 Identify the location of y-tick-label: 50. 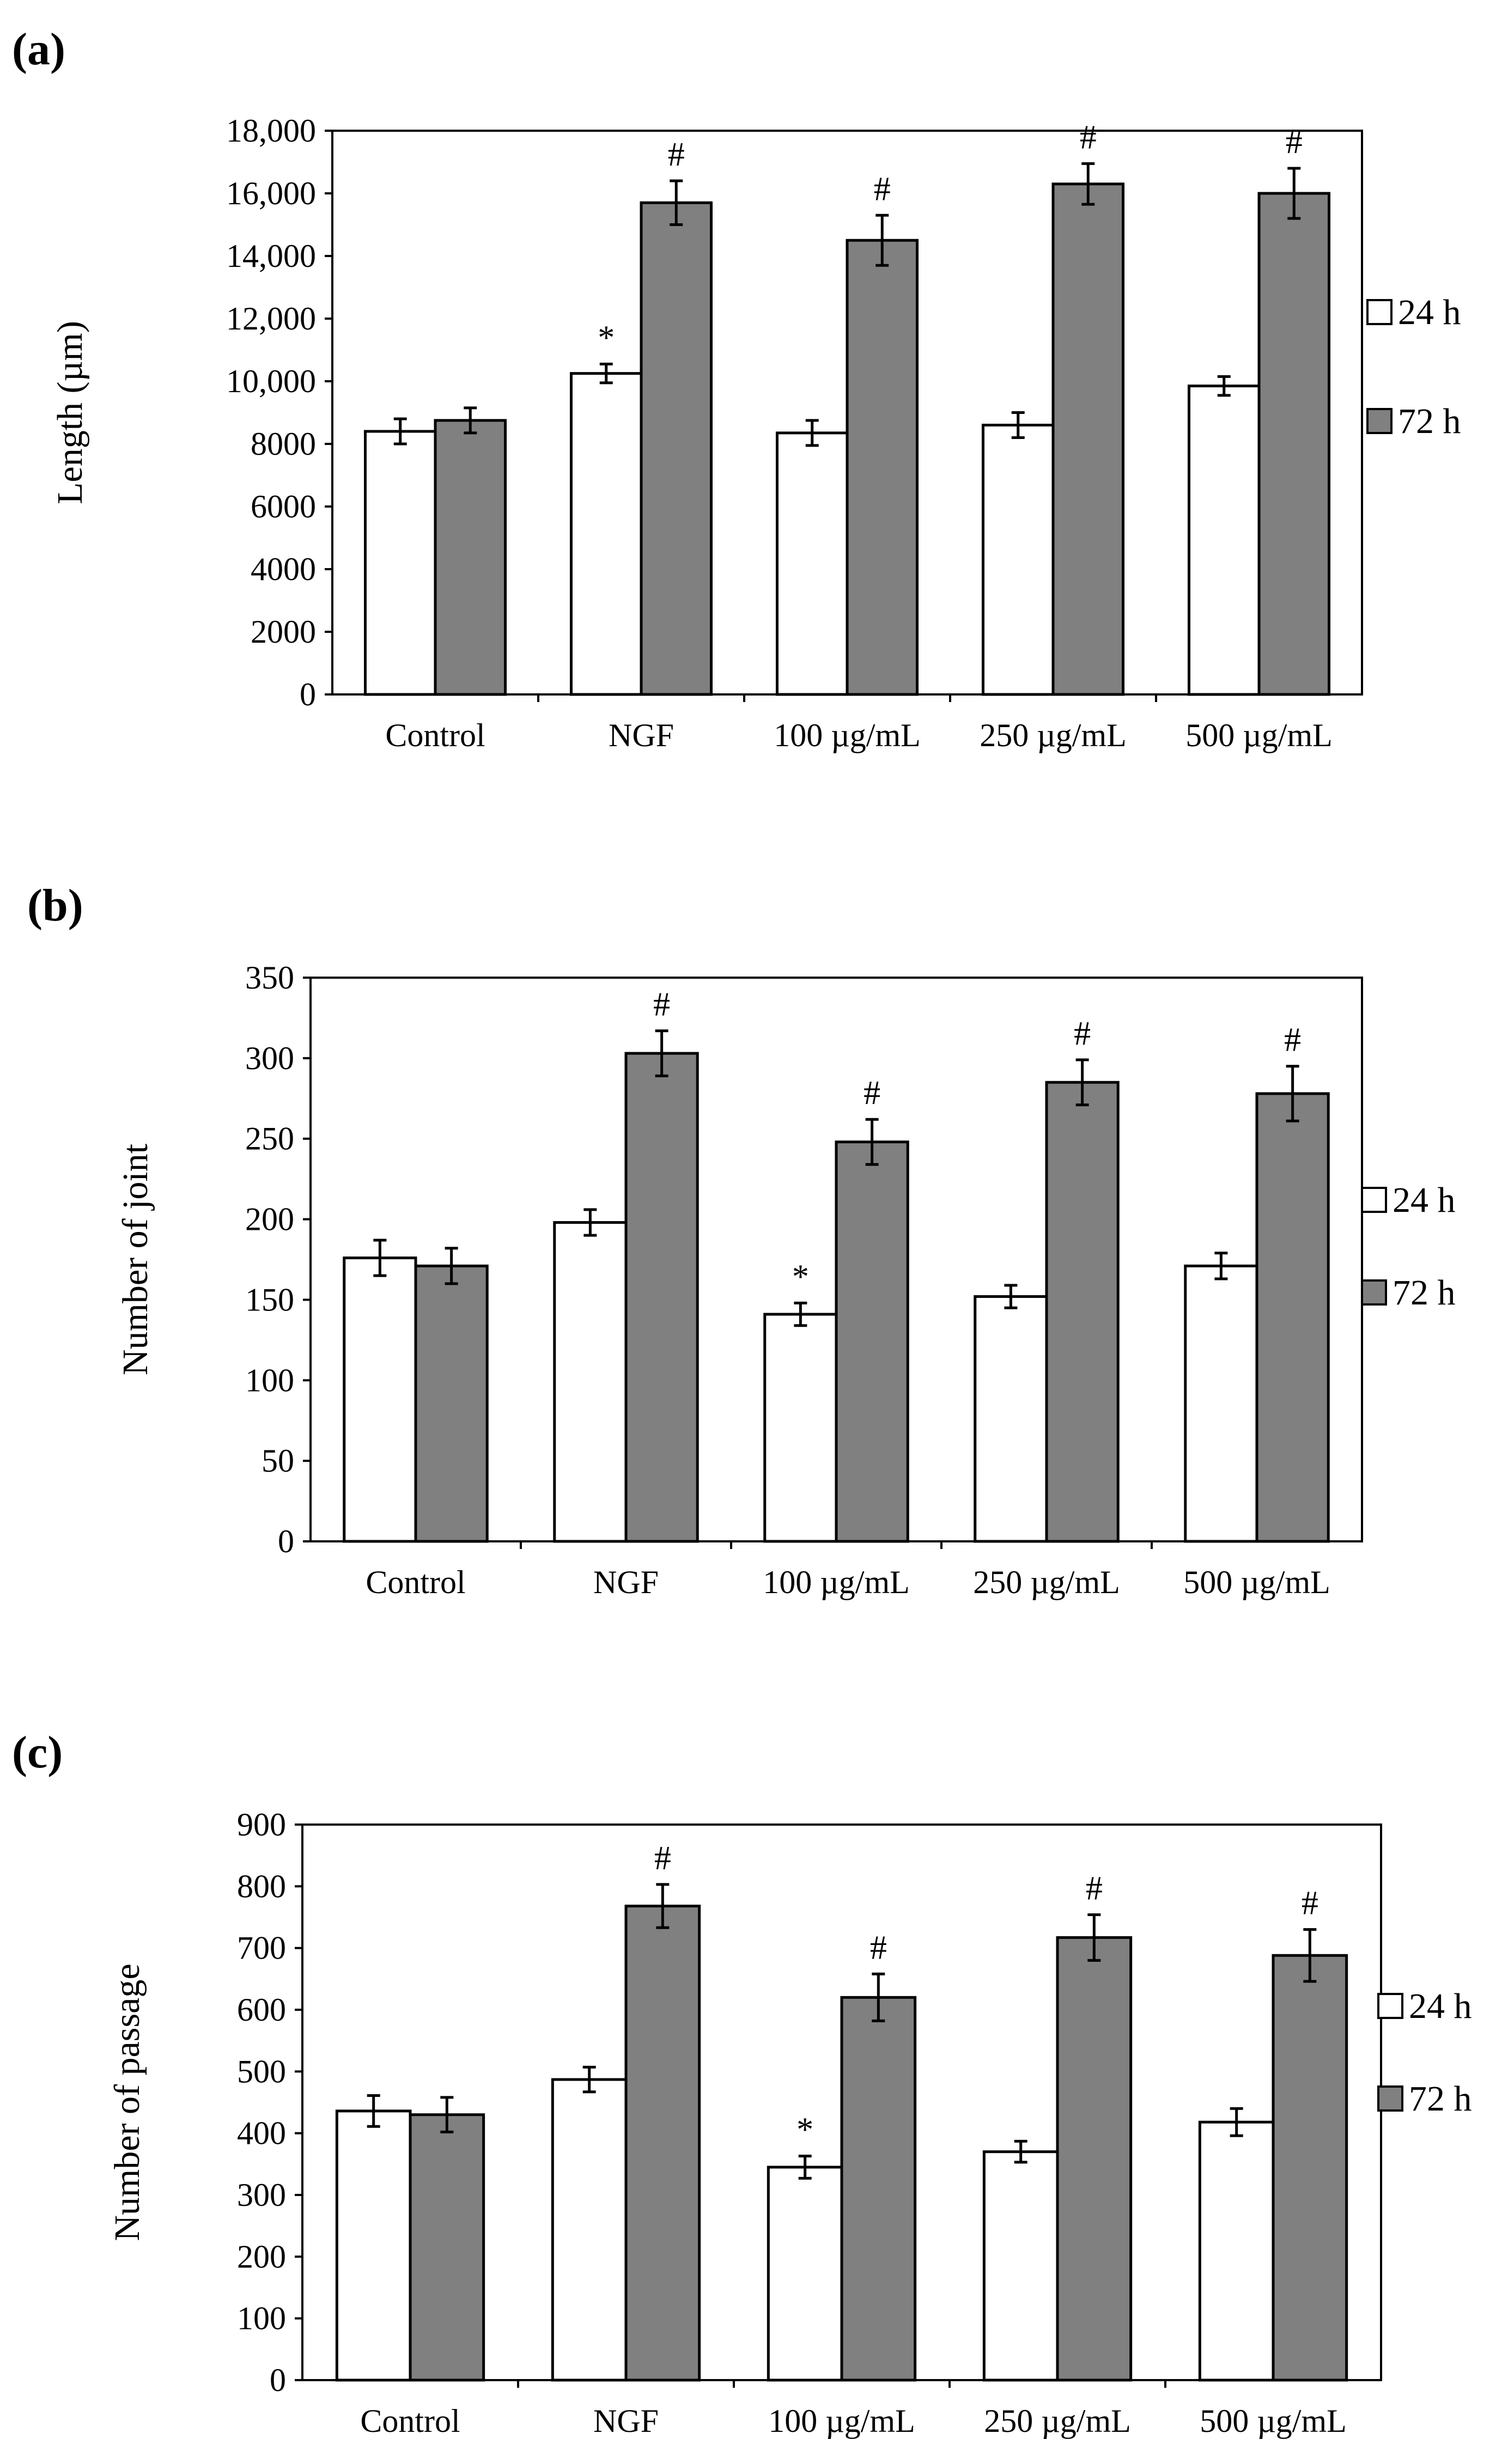
(278, 1461).